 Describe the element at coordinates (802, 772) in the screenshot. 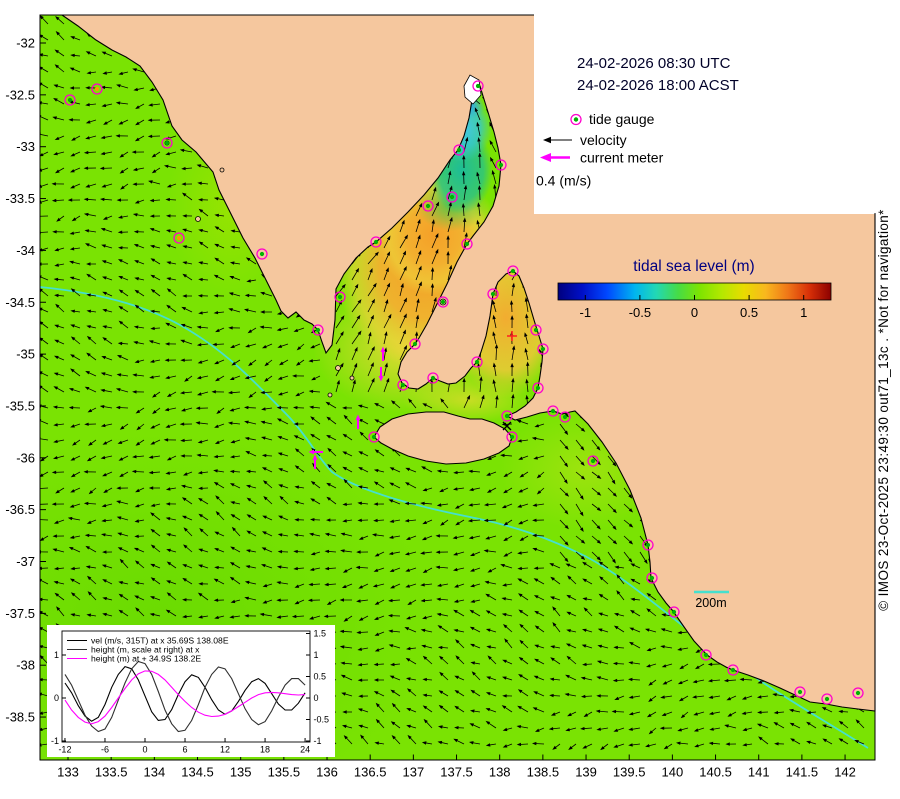

I see `x-axis-tick-label: 141.5` at that location.